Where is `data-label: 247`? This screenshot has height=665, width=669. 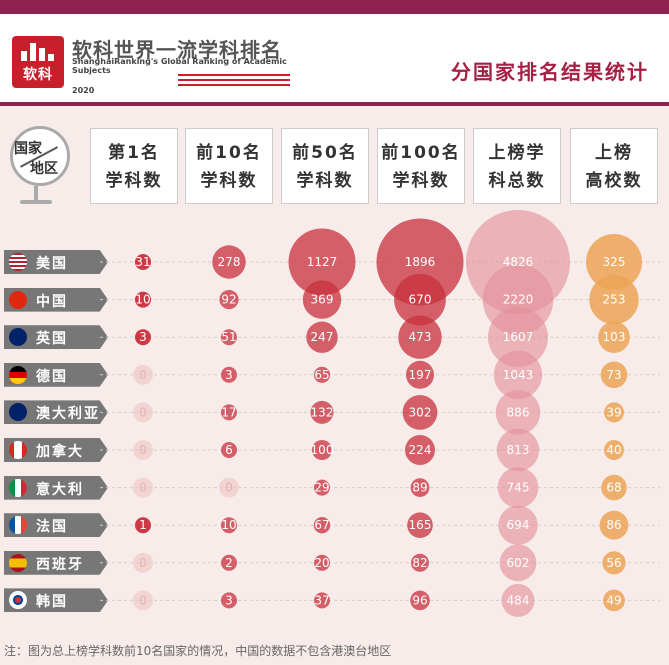
data-label: 247 is located at coordinates (322, 337).